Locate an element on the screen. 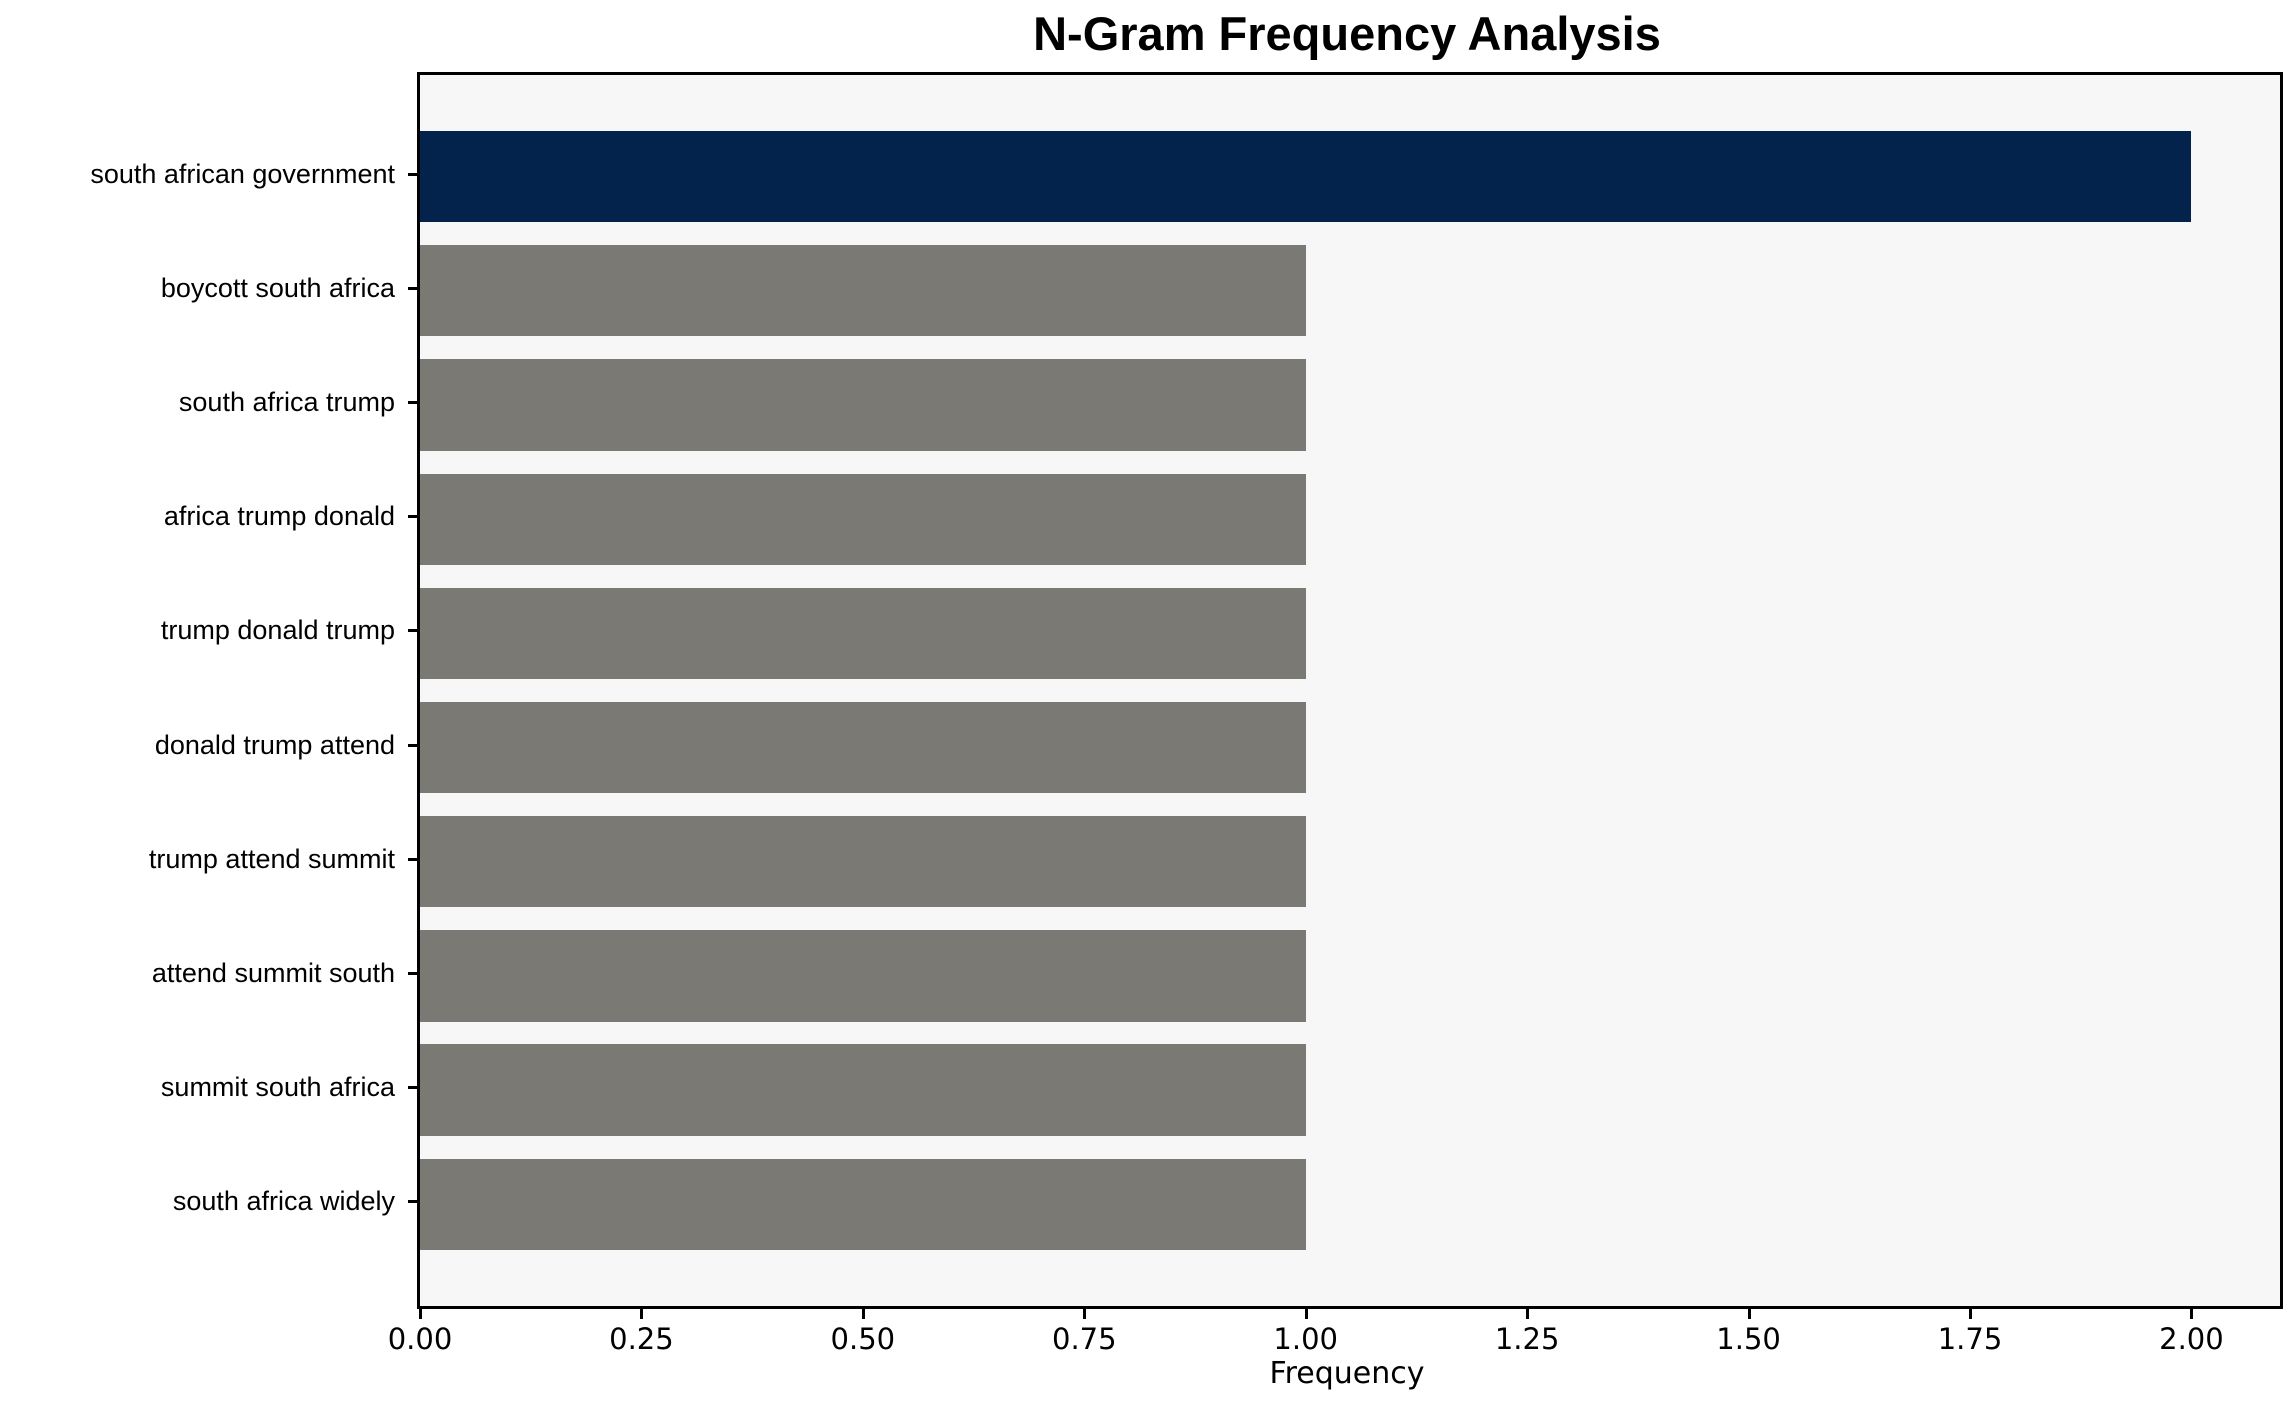 Image resolution: width=2295 pixels, height=1414 pixels. y-tick-label-8: summit south africa is located at coordinates (277, 1087).